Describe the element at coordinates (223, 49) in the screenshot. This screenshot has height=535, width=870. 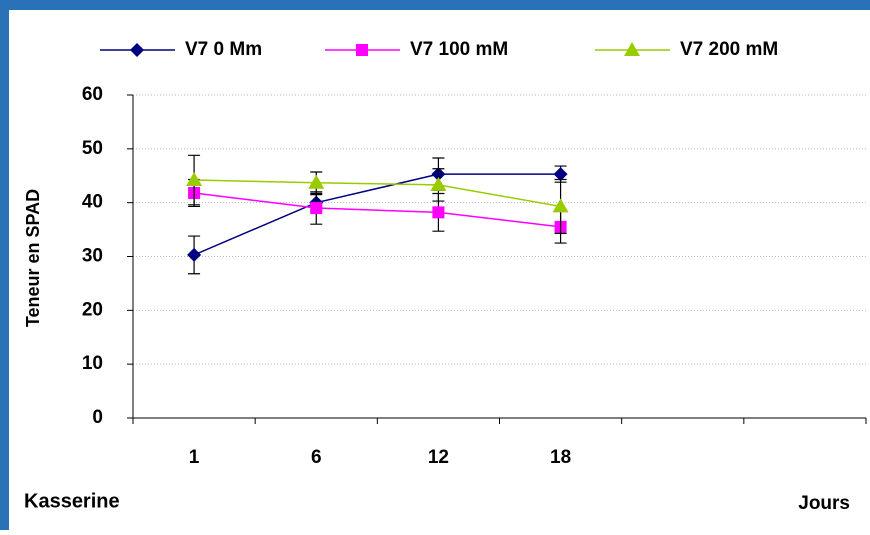
I see `legend-label: V7 0 Mm` at that location.